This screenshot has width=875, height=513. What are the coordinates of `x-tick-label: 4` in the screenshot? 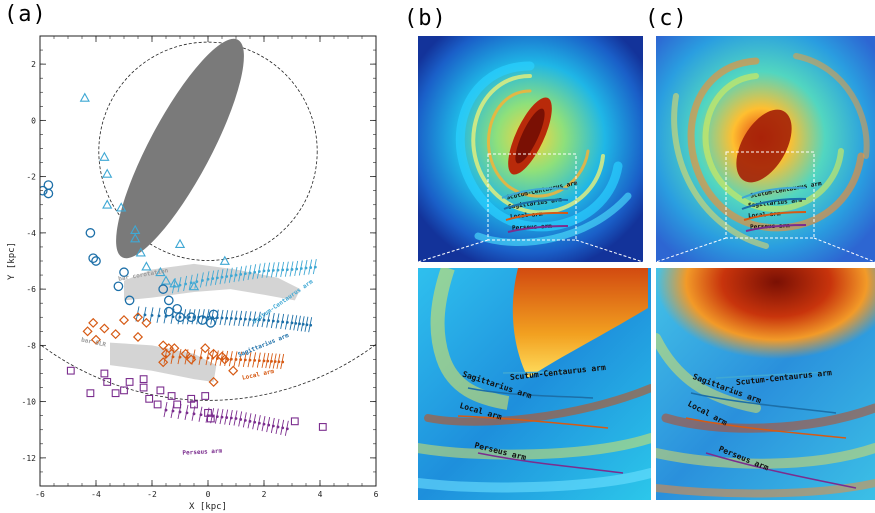 It's located at (320, 494).